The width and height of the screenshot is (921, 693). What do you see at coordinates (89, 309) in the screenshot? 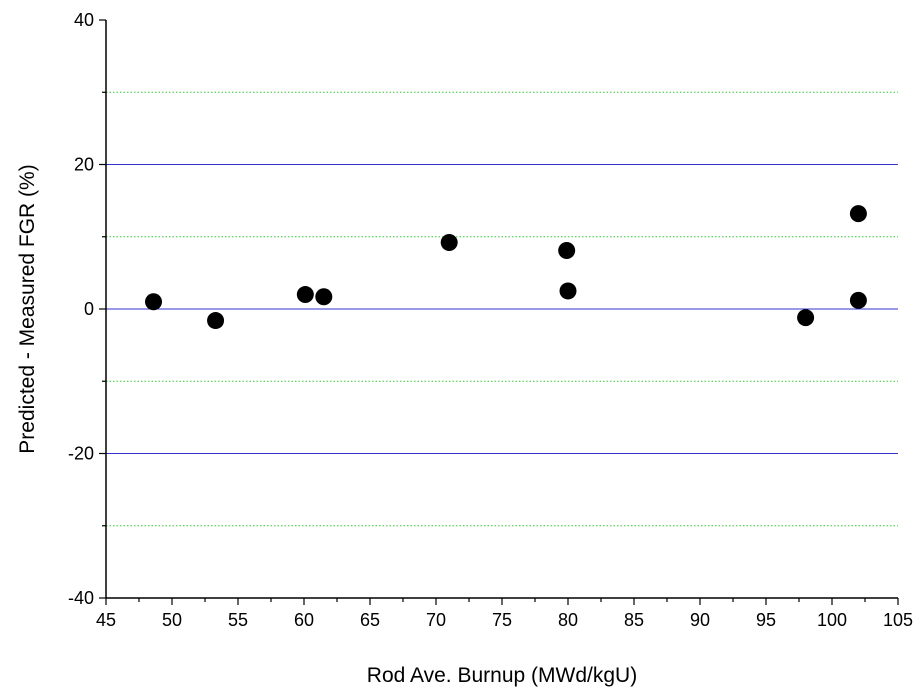
I see `y-tick-label: 0` at bounding box center [89, 309].